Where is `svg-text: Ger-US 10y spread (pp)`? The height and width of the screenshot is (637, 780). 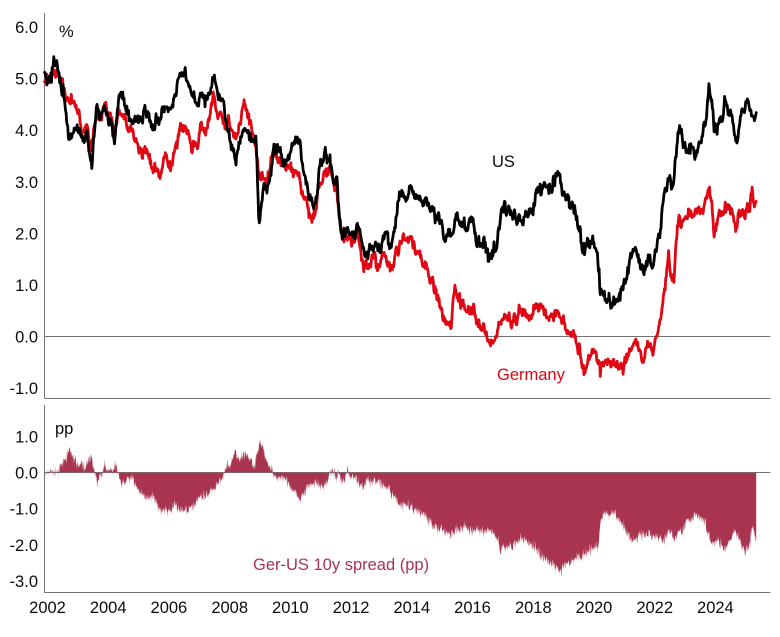 svg-text: Ger-US 10y spread (pp) is located at coordinates (341, 565).